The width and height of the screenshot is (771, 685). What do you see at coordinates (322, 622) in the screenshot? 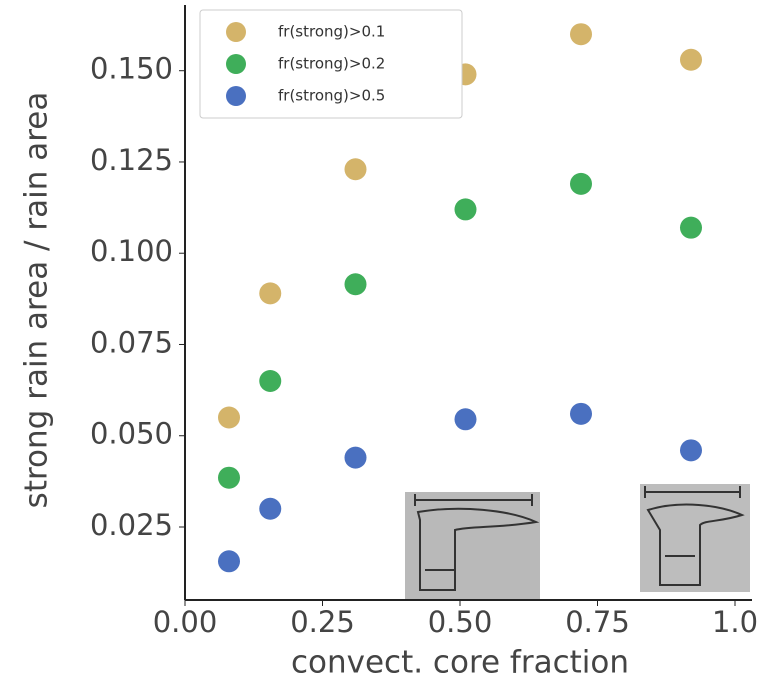
I see `x-tick-label: 0.25` at bounding box center [322, 622].